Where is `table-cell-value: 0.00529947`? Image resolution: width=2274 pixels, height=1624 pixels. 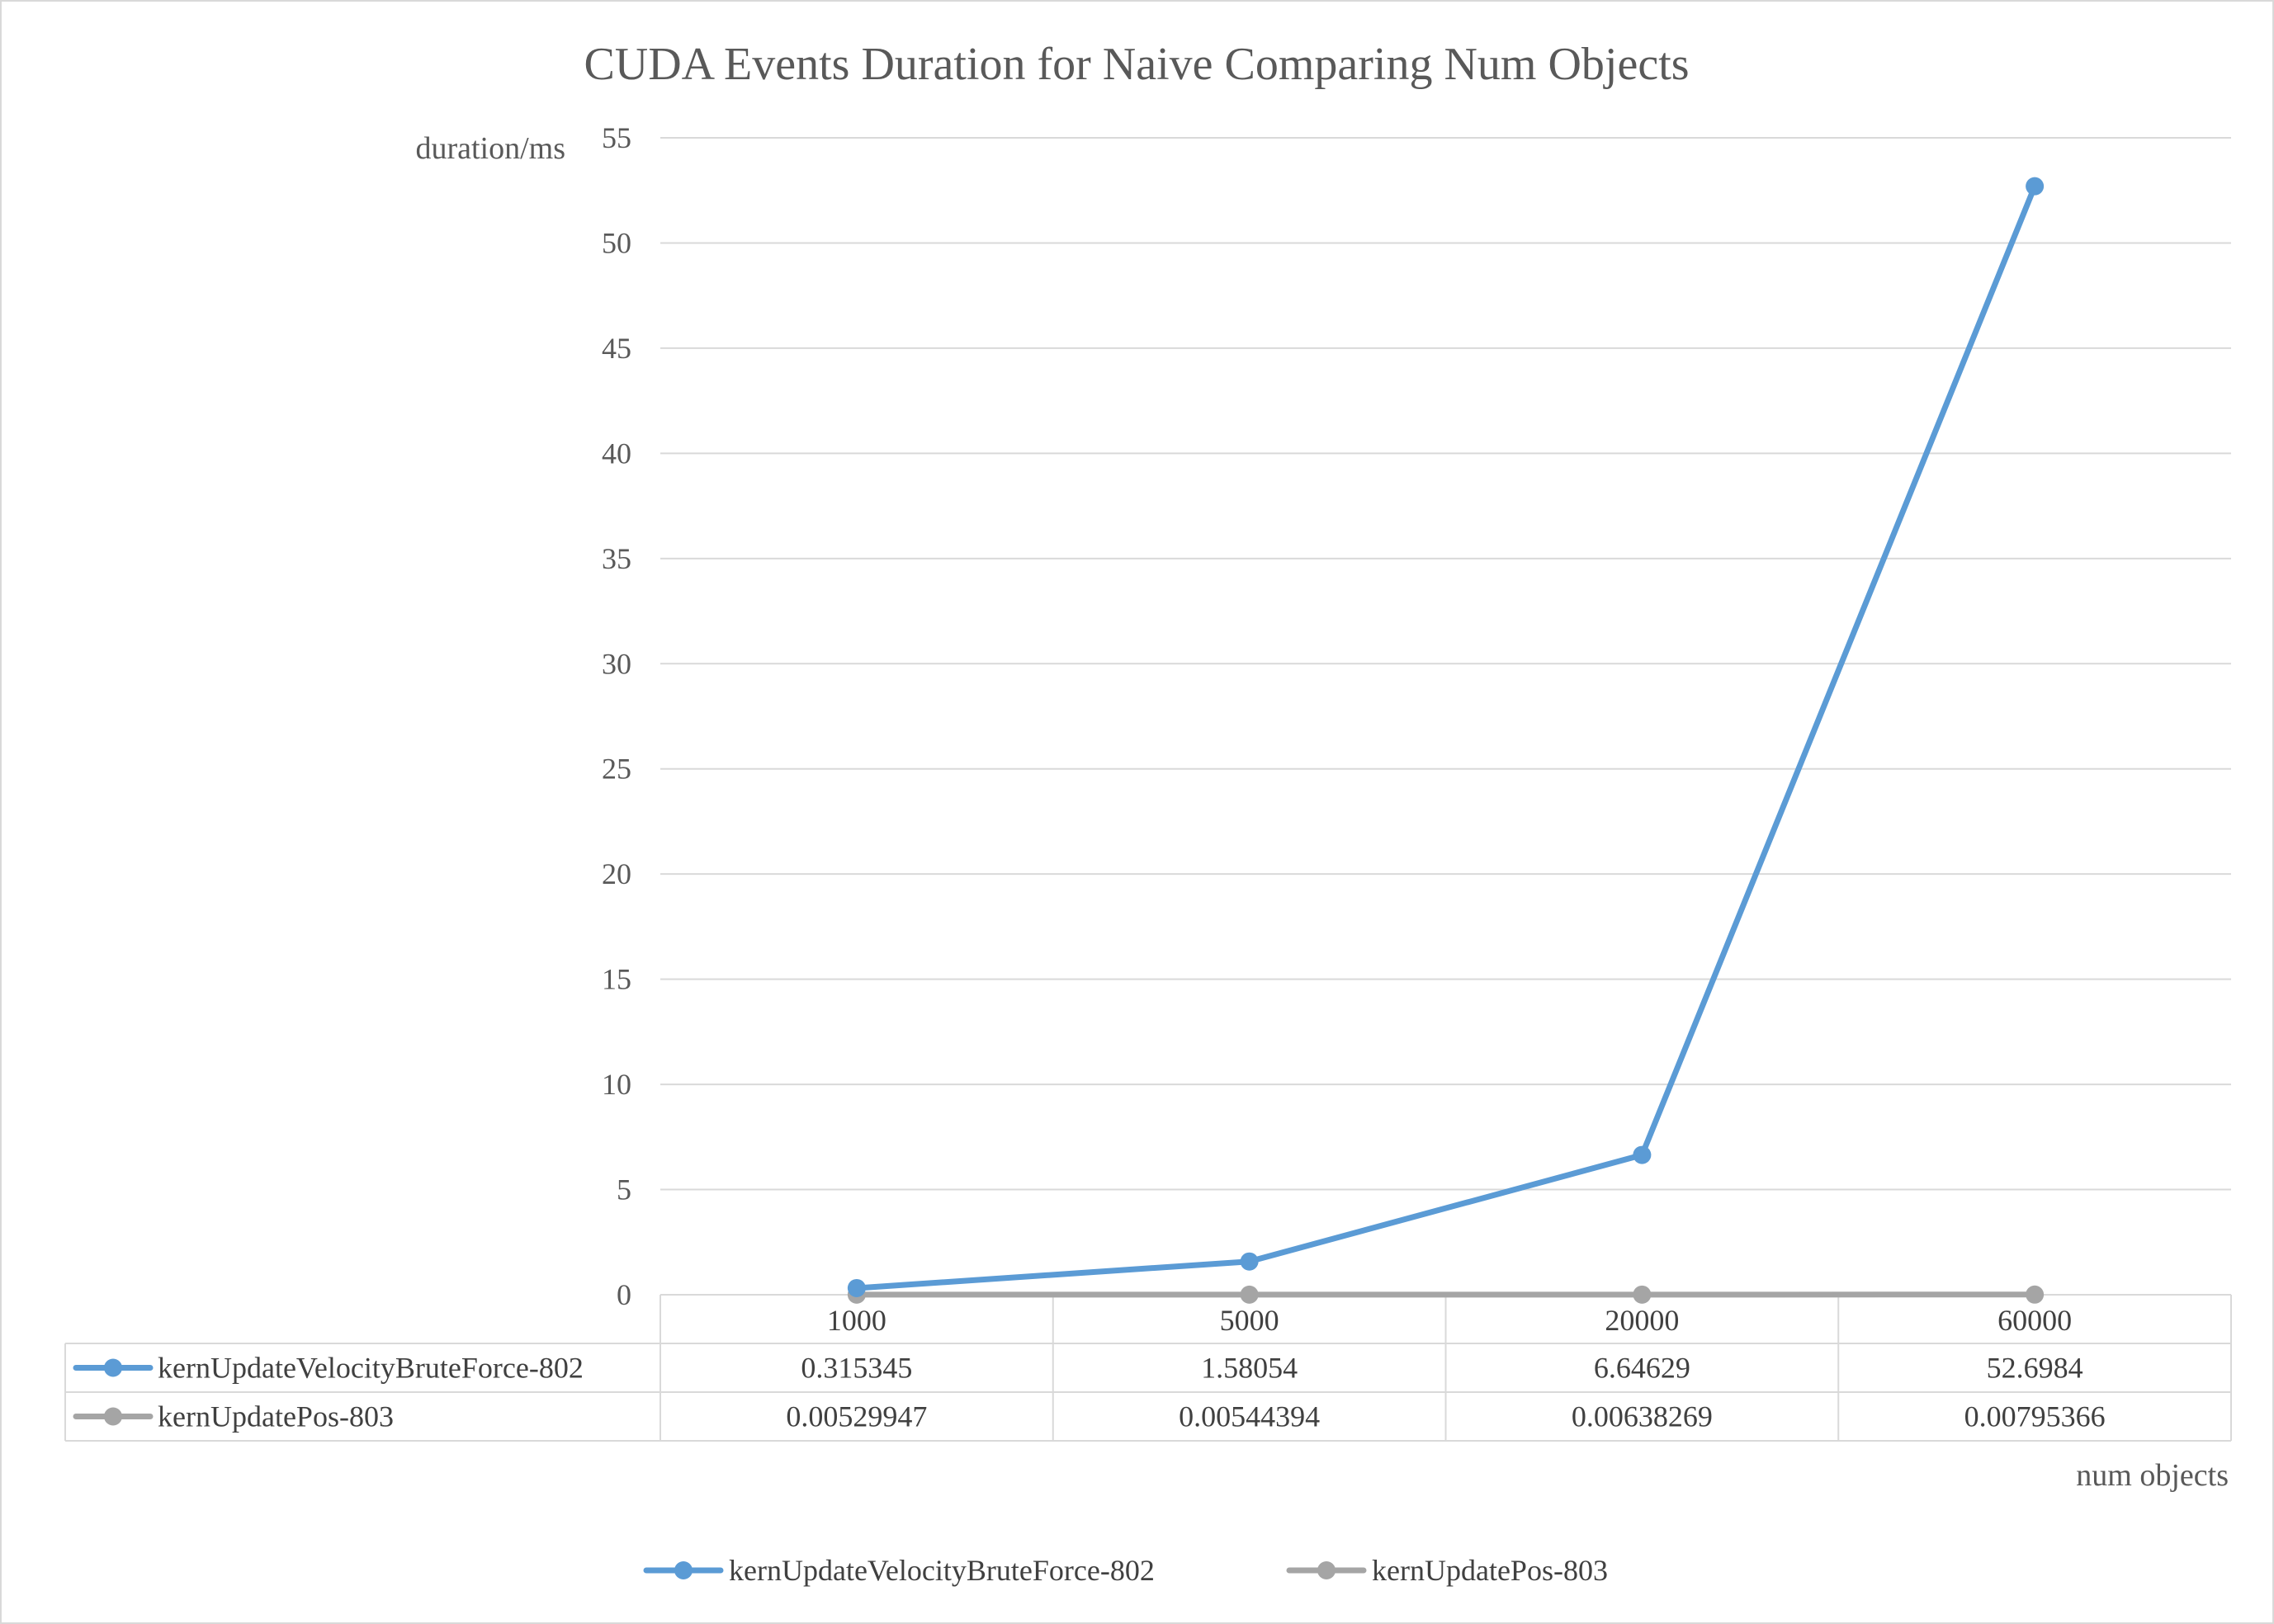 table-cell-value: 0.00529947 is located at coordinates (856, 1417).